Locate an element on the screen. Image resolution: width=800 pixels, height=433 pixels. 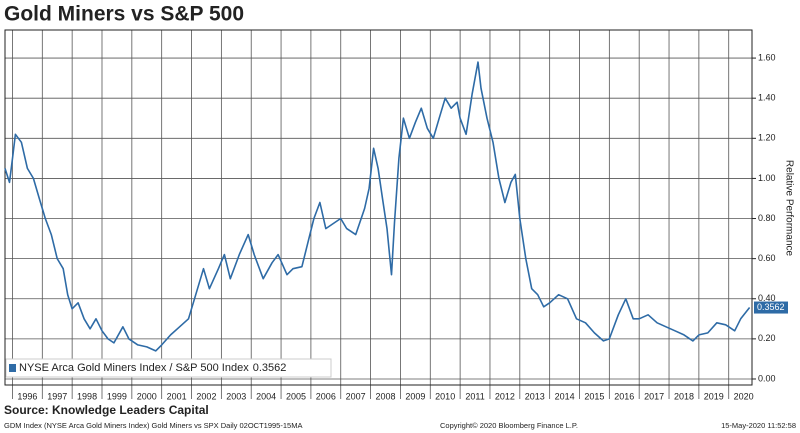
source: Source: Knowledge Leaders Capital is located at coordinates (106, 410).